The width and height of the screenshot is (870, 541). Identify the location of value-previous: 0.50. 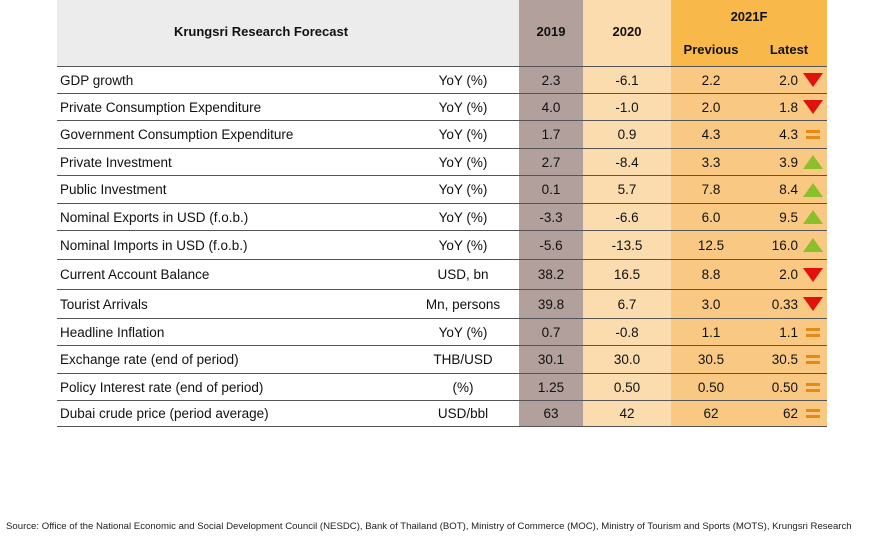
(711, 387).